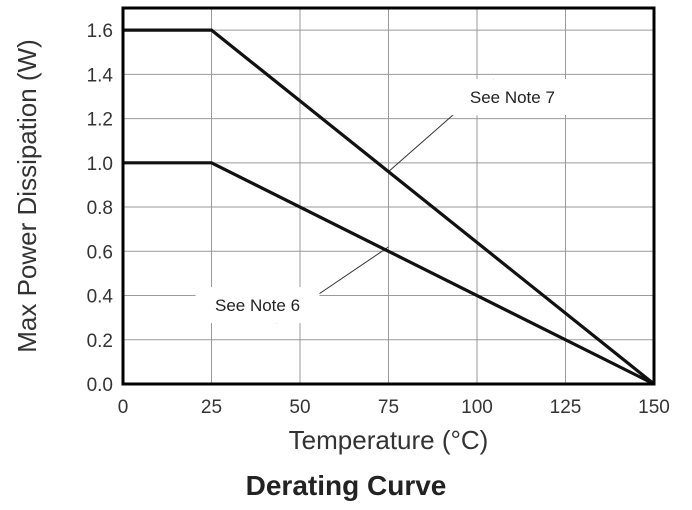 Image resolution: width=692 pixels, height=510 pixels. I want to click on x-tick-label: 50, so click(299, 407).